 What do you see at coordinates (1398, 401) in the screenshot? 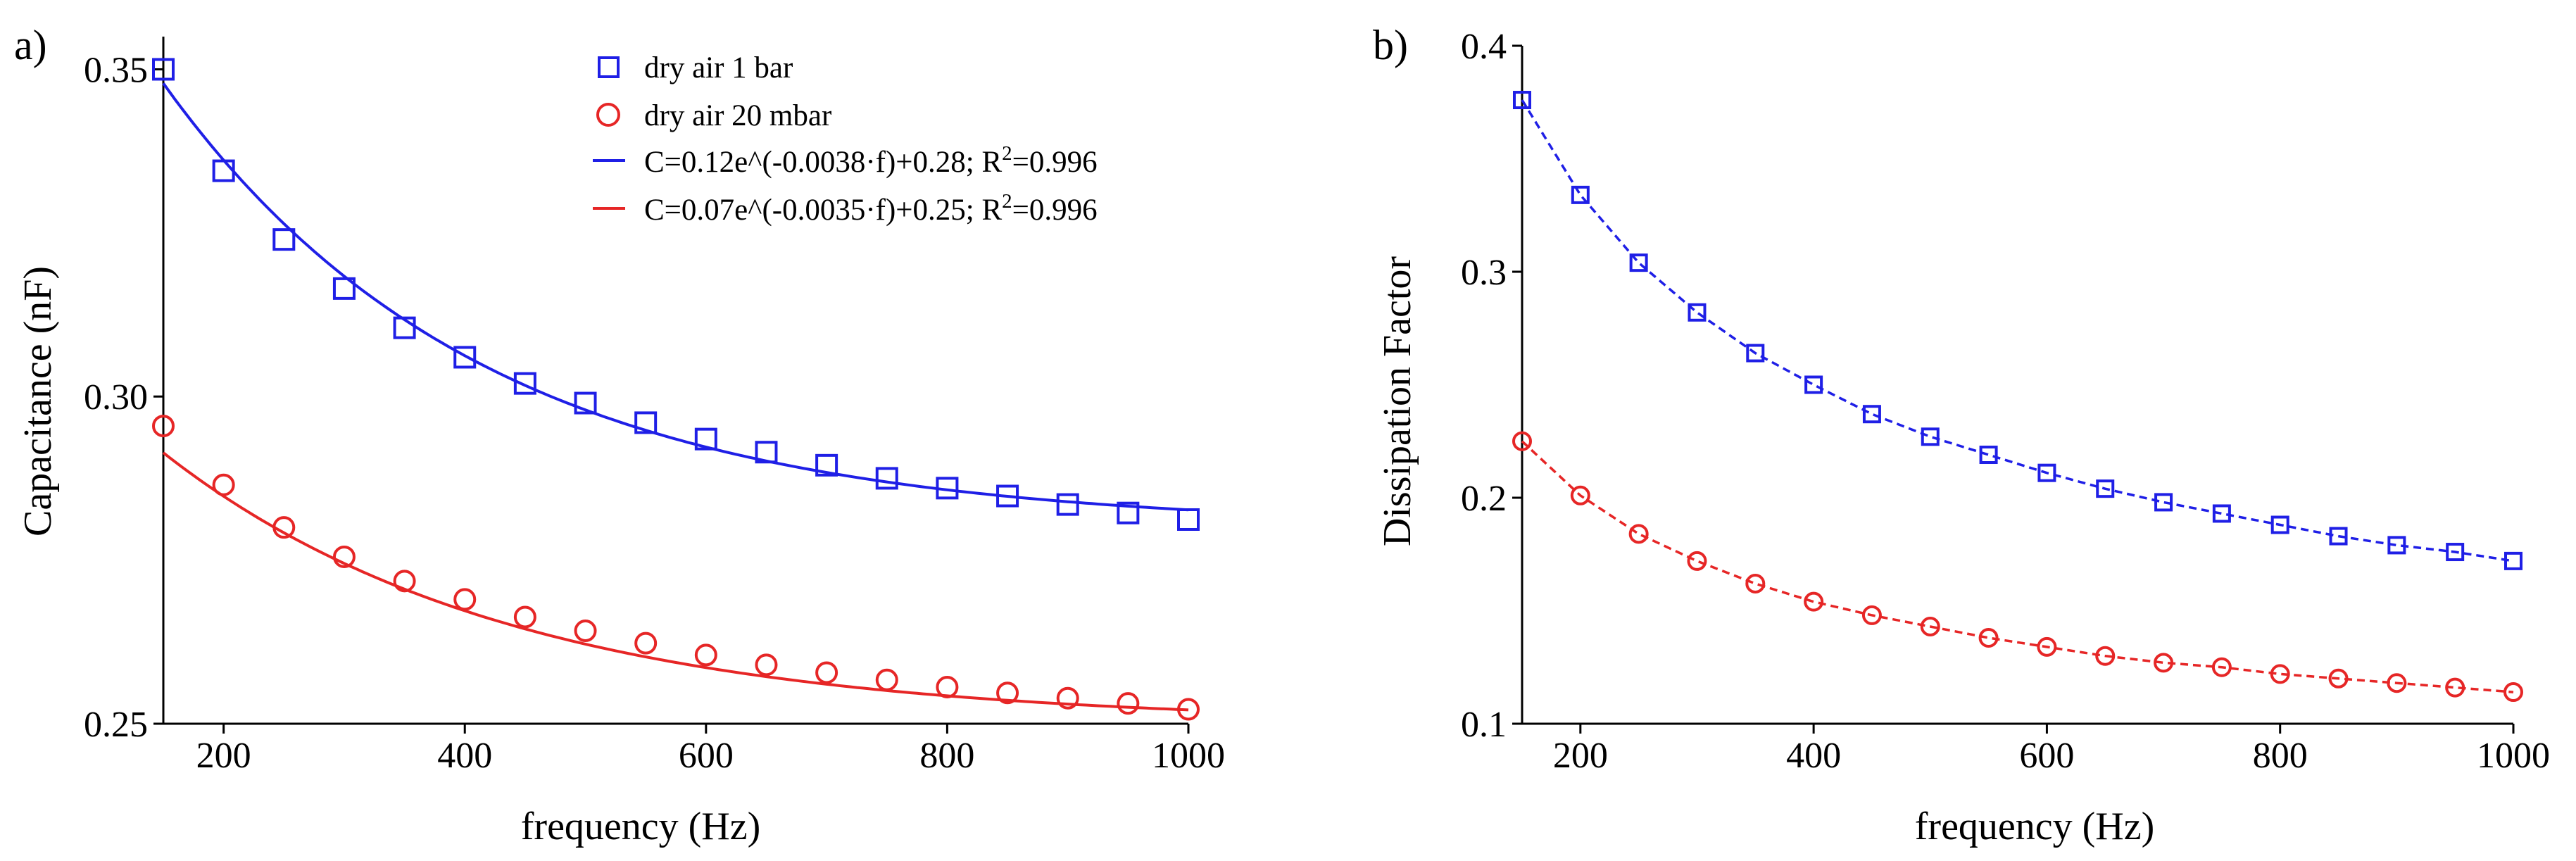
I see `y-axis-label-b: Dissipation Factor` at bounding box center [1398, 401].